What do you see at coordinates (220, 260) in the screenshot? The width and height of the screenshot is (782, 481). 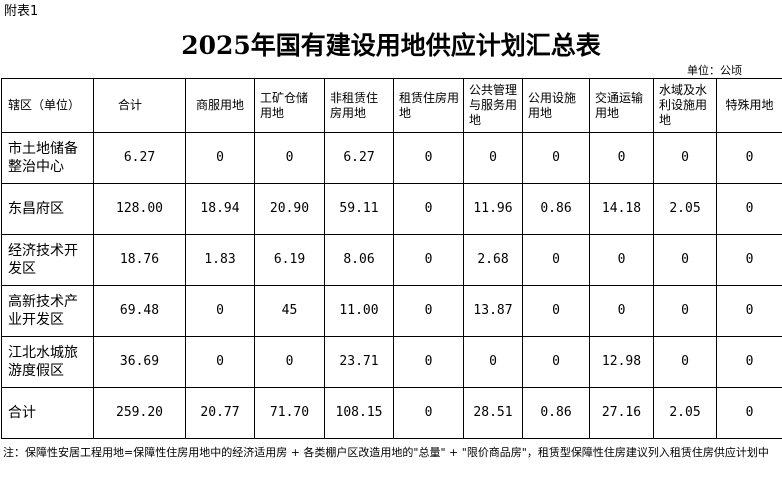 I see `value-cell: 1.83` at bounding box center [220, 260].